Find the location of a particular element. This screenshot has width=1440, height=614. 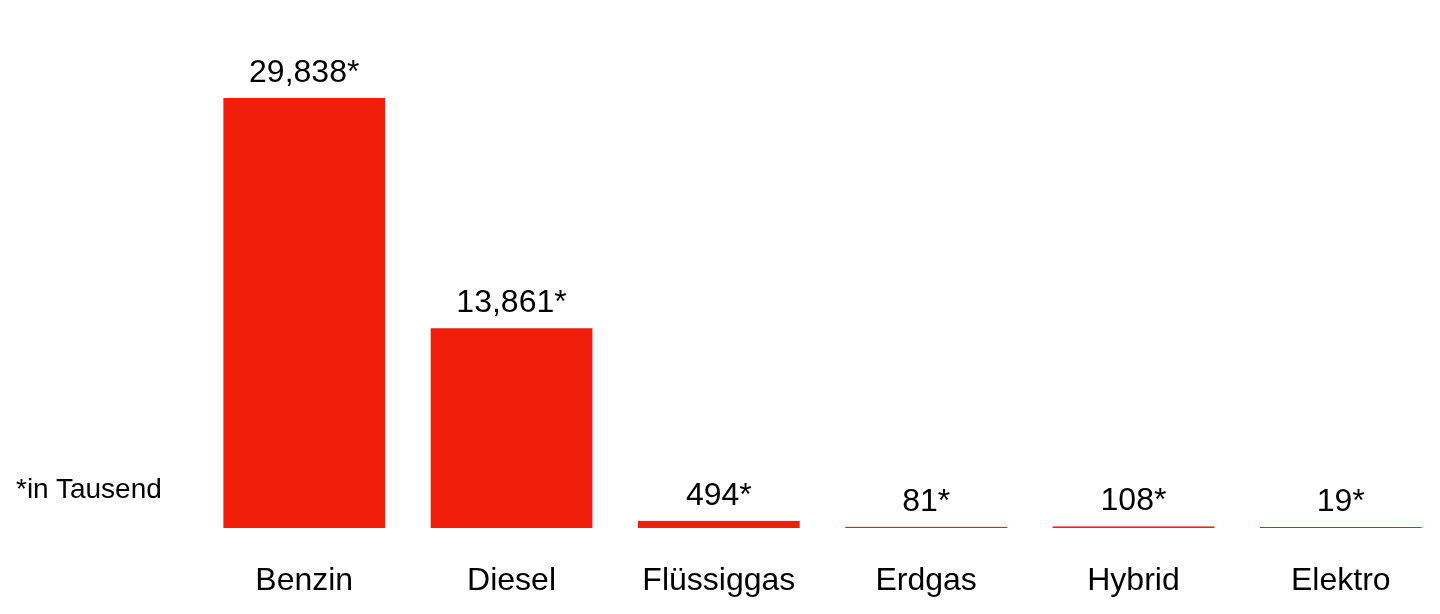

data-label: 494* is located at coordinates (718, 493).